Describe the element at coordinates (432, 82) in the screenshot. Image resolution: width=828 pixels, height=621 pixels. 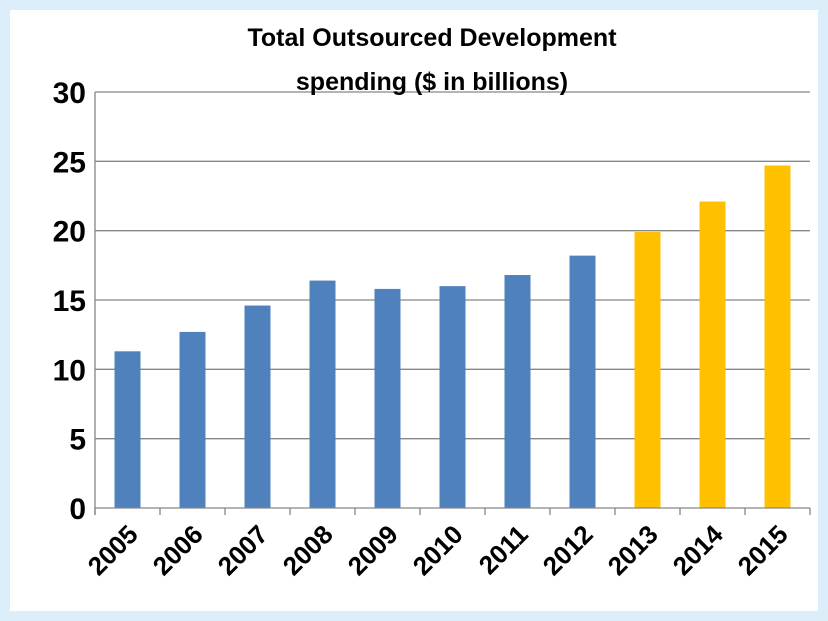
I see `chart-title-line-2: spending ($ in billions)` at that location.